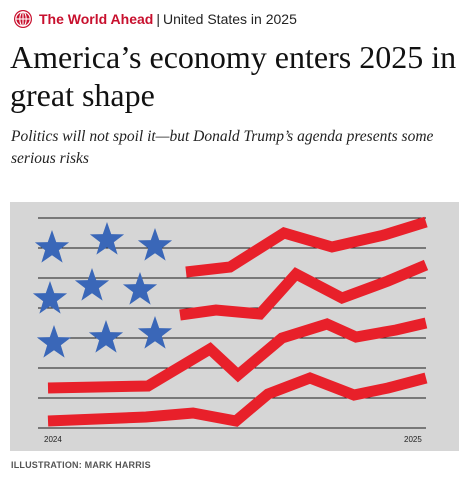 The height and width of the screenshot is (479, 469). What do you see at coordinates (96, 19) in the screenshot?
I see `section-link: The World Ahead` at bounding box center [96, 19].